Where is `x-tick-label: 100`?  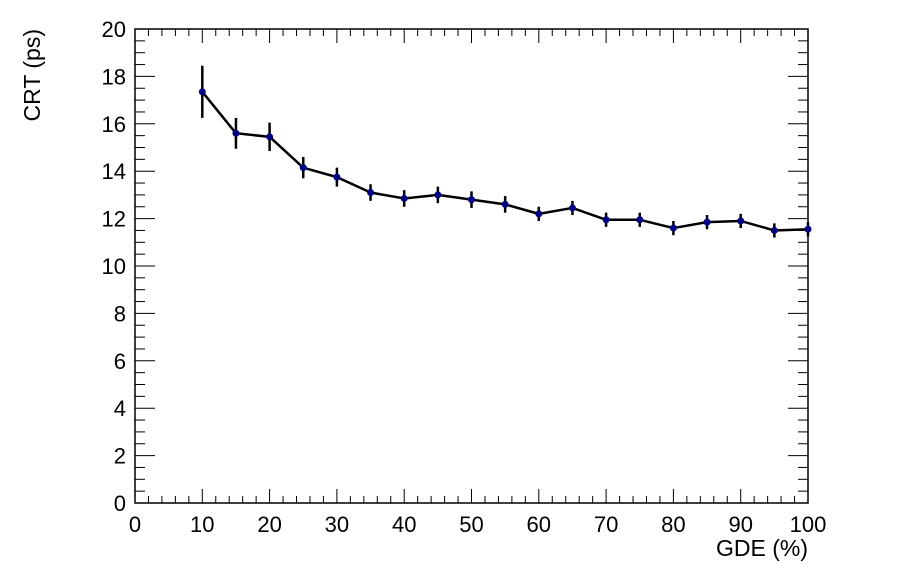 x-tick-label: 100 is located at coordinates (808, 524).